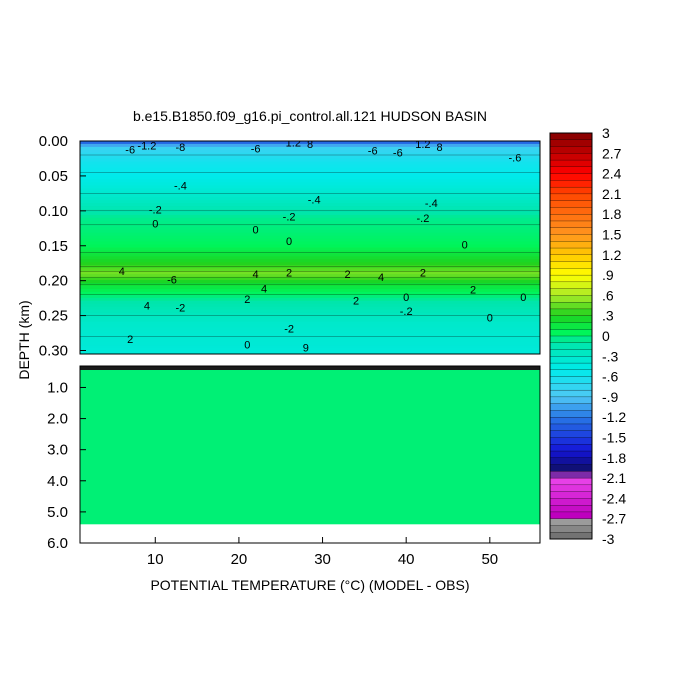 The image size is (700, 700). Describe the element at coordinates (422, 145) in the screenshot. I see `contour-label: 1.2` at that location.